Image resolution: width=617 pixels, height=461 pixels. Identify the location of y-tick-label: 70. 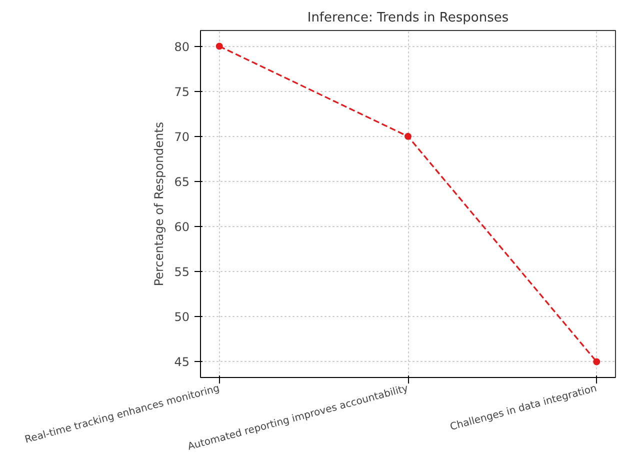
(182, 137).